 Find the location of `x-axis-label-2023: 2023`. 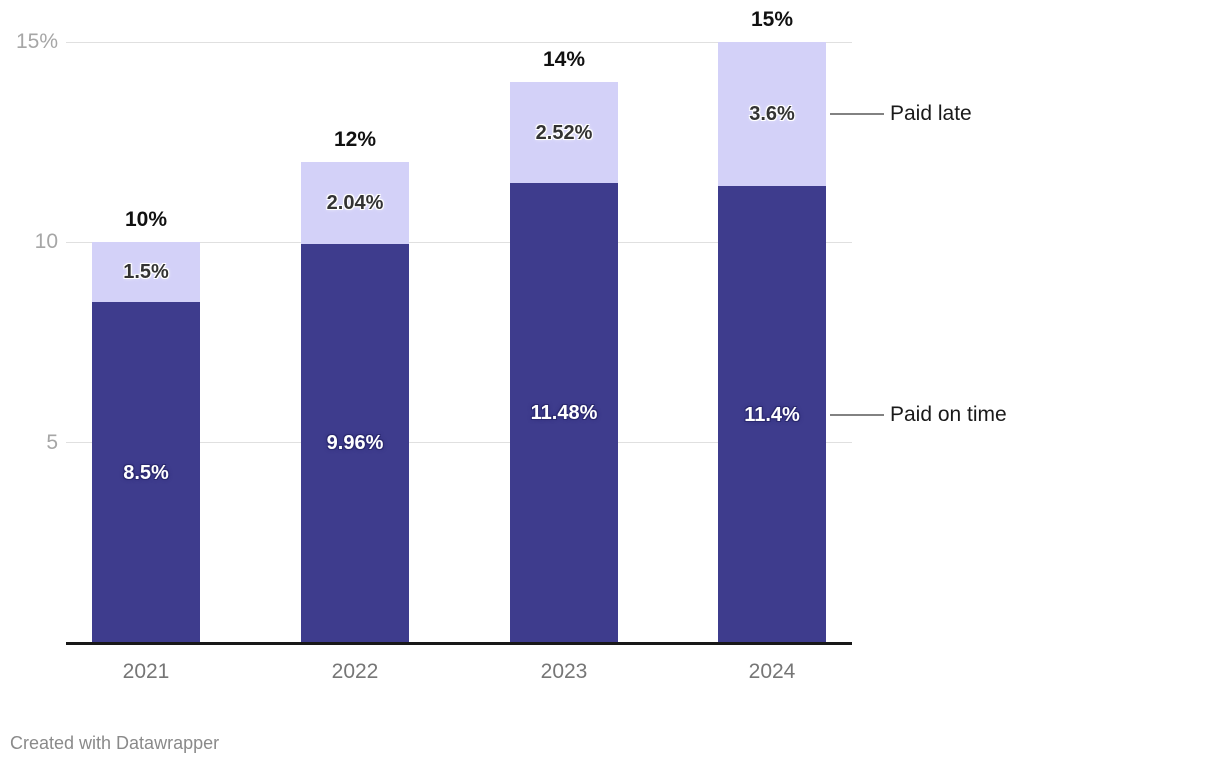

x-axis-label-2023: 2023 is located at coordinates (564, 671).